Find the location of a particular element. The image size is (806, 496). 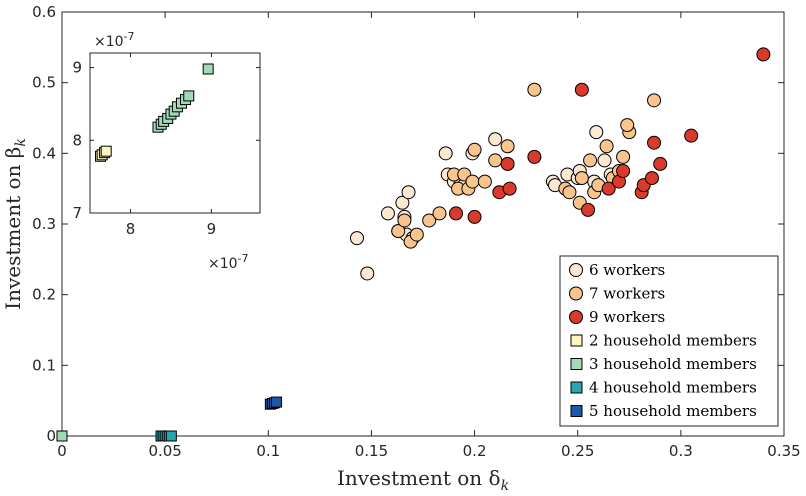

y-tick-label: 0.4 is located at coordinates (44, 153).